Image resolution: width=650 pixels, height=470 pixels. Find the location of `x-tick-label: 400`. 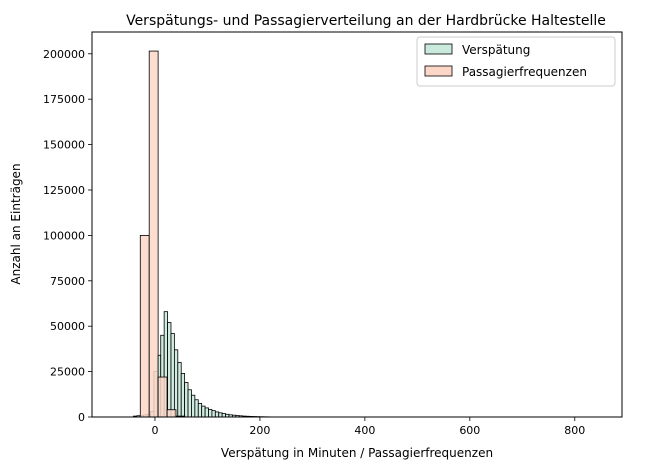

x-tick-label: 400 is located at coordinates (364, 430).